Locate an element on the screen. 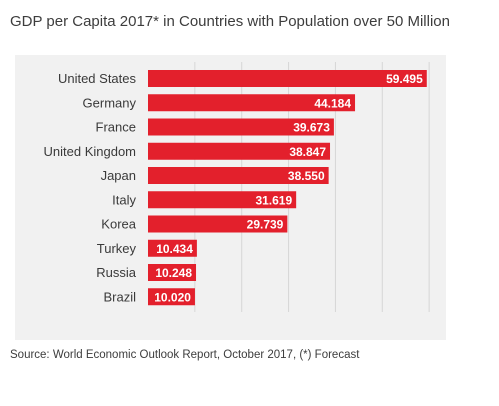  value-label: 10.248 is located at coordinates (173, 273).